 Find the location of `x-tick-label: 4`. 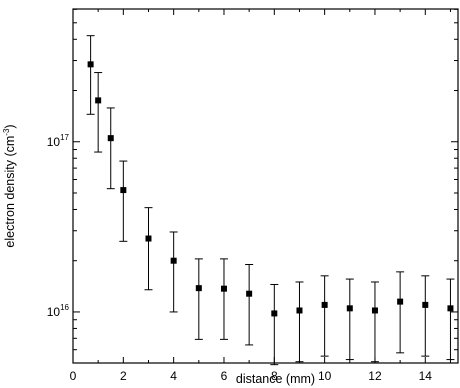

x-tick-label: 4 is located at coordinates (173, 376).